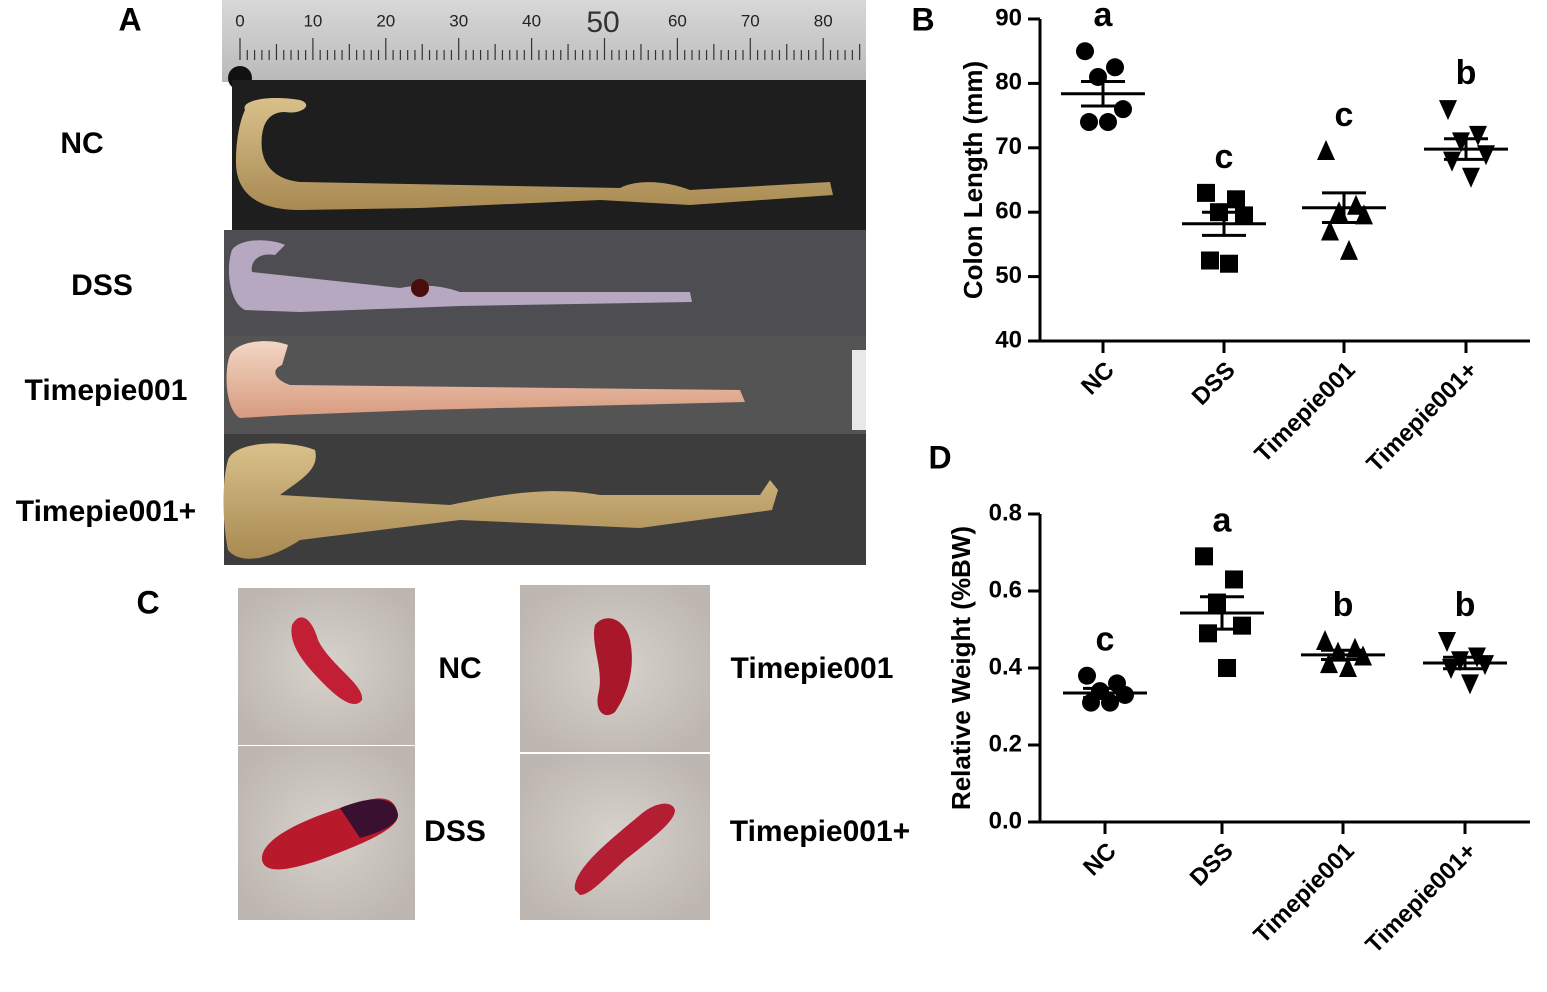 The height and width of the screenshot is (992, 1547). What do you see at coordinates (455, 831) in the screenshot?
I see `spleen-label: DSS` at bounding box center [455, 831].